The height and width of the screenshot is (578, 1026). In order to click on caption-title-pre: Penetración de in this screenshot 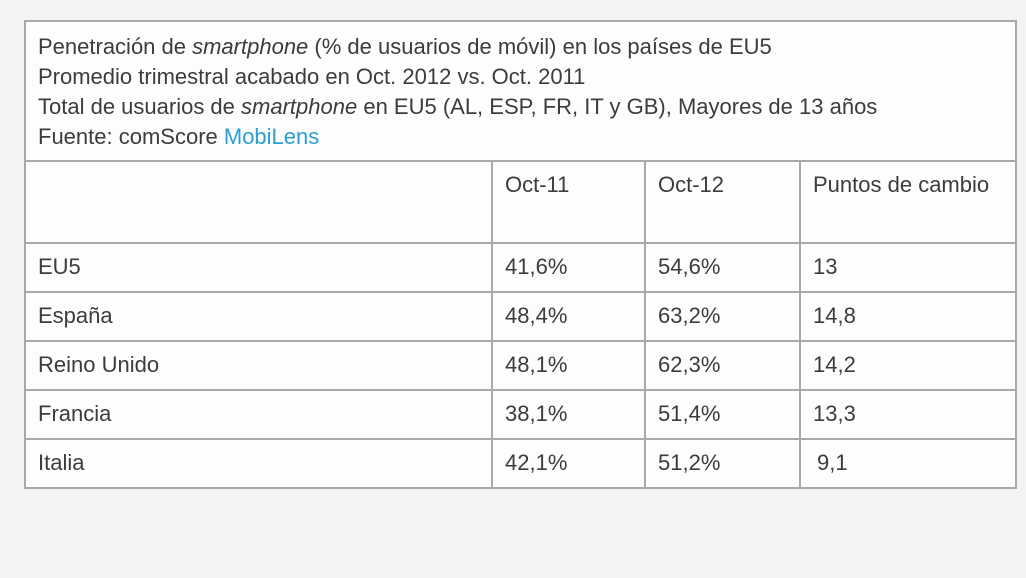, I will do `click(115, 46)`.